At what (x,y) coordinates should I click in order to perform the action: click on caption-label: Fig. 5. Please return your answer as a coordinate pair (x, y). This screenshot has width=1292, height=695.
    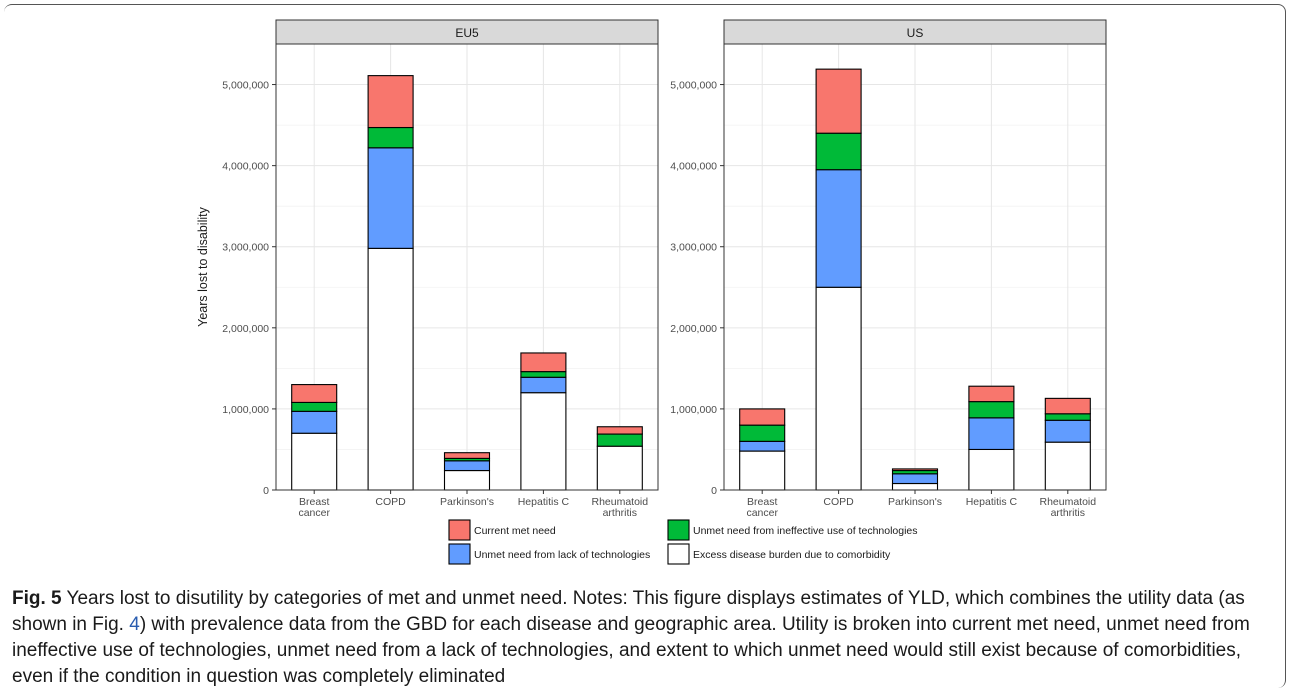
    Looking at the image, I should click on (37, 598).